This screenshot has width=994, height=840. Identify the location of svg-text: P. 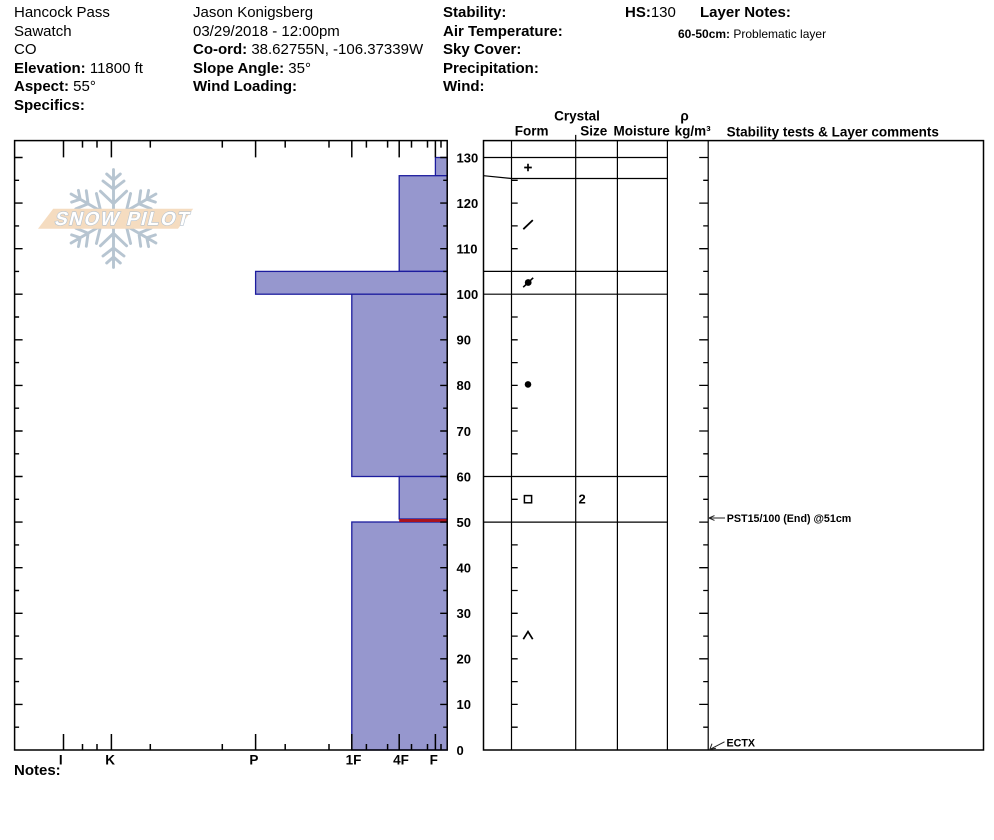
(253, 759).